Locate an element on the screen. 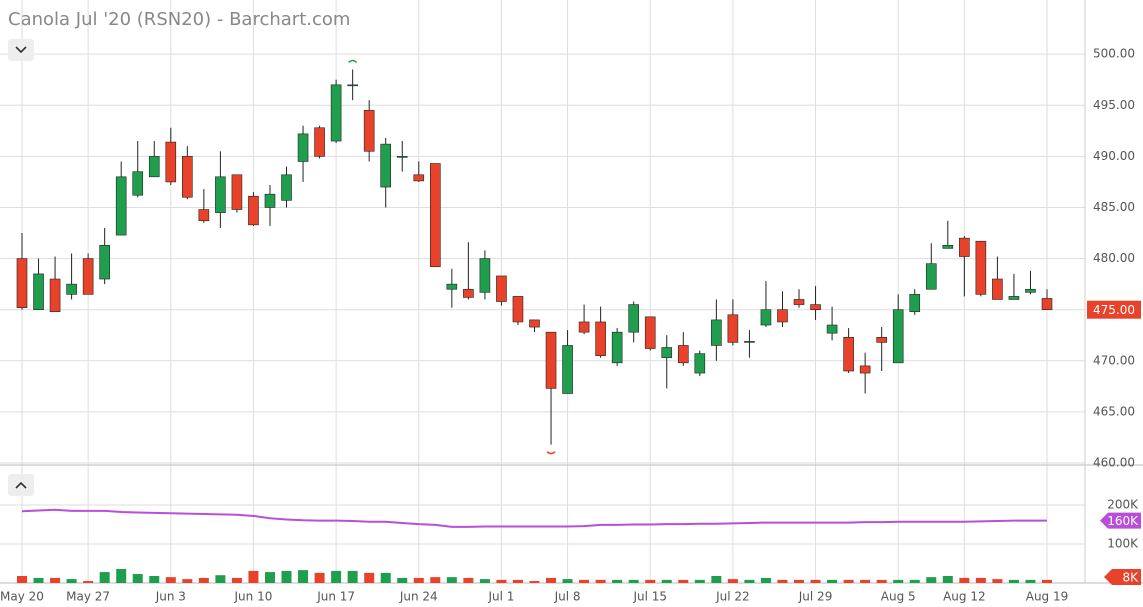  x-tick-label: Jun 3 is located at coordinates (170, 597).